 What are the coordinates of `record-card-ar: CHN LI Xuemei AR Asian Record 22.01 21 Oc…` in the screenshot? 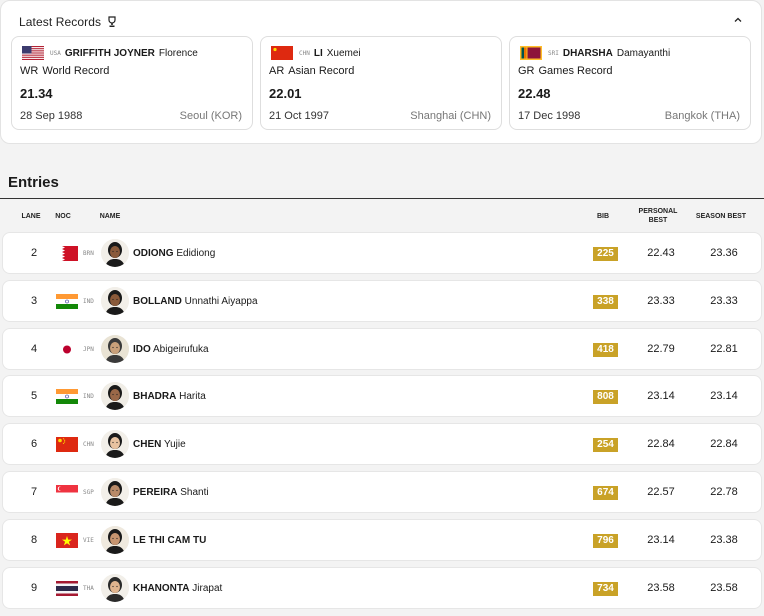 It's located at (381, 83).